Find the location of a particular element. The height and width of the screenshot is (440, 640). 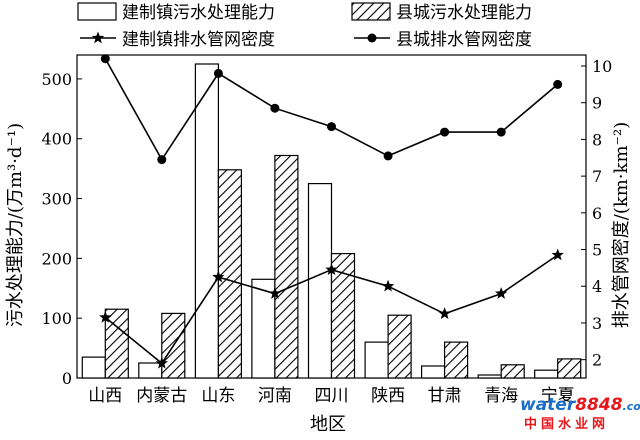

legend-label-town-density: 建制镇排水管网密度 is located at coordinates (198, 40).